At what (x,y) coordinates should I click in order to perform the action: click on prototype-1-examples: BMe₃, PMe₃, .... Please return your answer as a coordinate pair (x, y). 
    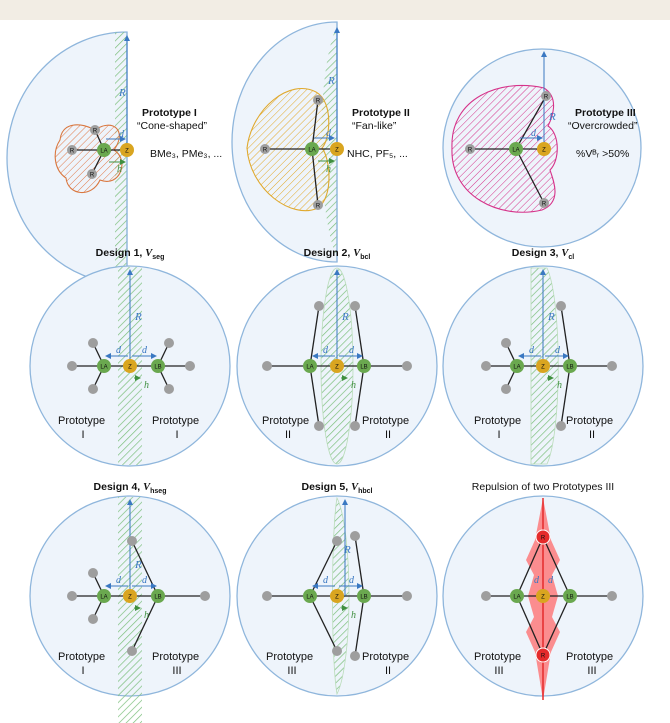
    Looking at the image, I should click on (186, 154).